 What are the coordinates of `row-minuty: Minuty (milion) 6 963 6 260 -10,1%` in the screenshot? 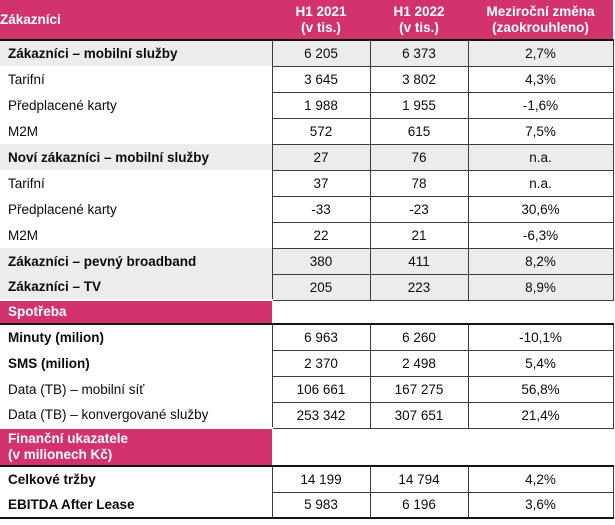 It's located at (307, 337).